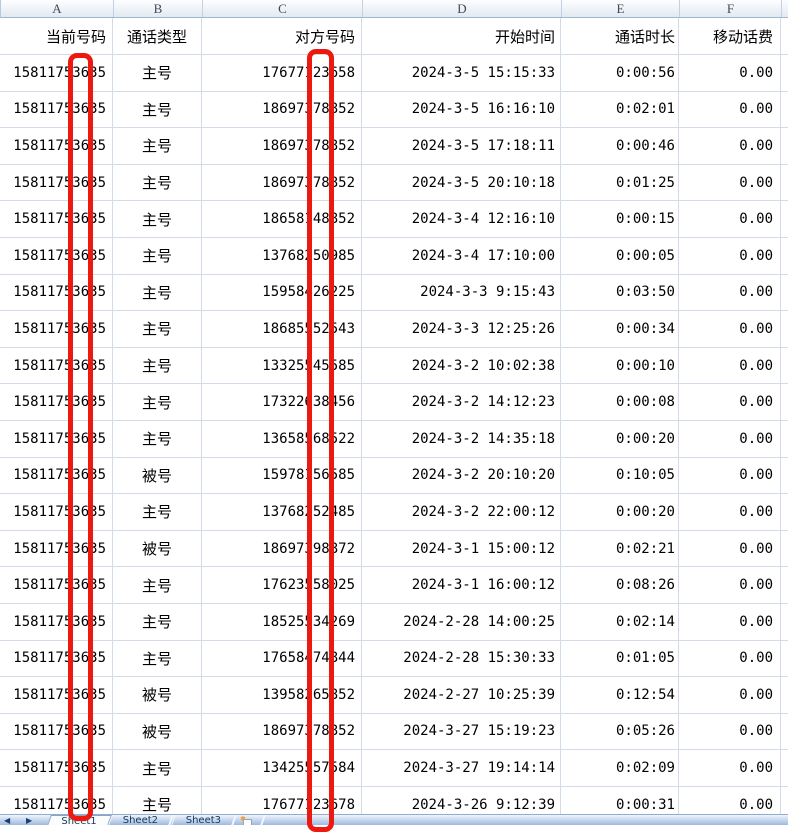 The height and width of the screenshot is (832, 788). I want to click on table-row-cell-e: 0:01:05, so click(620, 658).